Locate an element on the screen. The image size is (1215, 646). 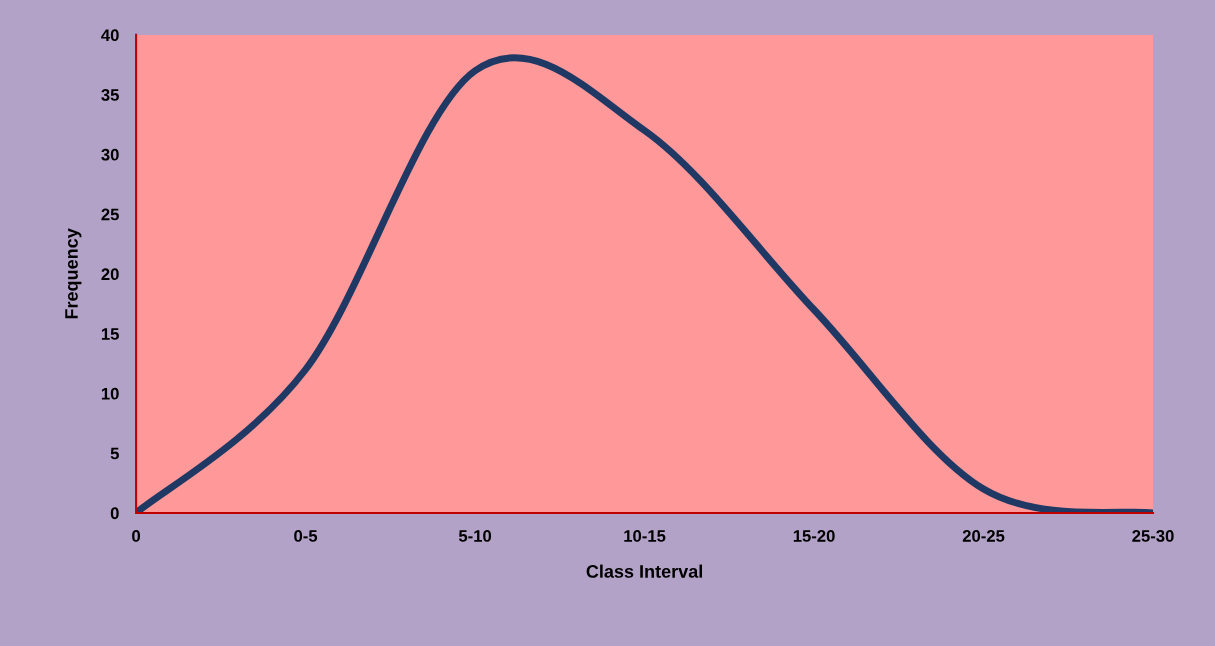
y-tick-label: 40 is located at coordinates (110, 35).